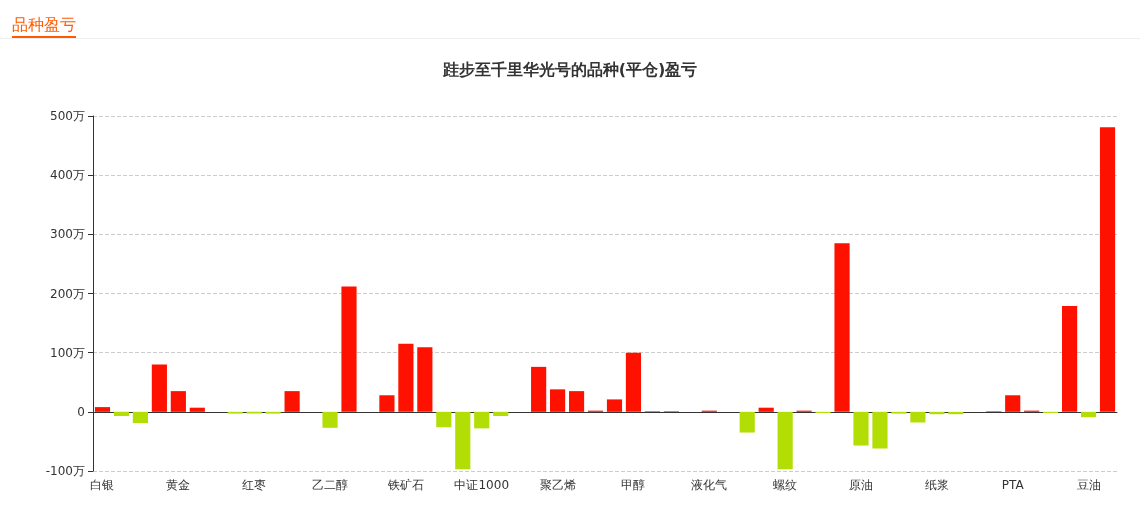 This screenshot has height=519, width=1140. Describe the element at coordinates (482, 485) in the screenshot. I see `x-tick-label: 中证1000` at that location.